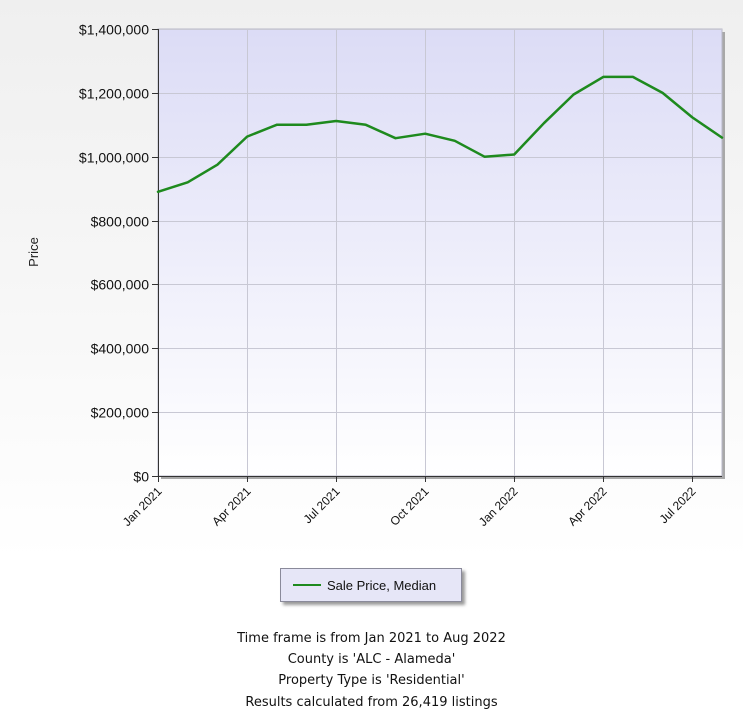  What do you see at coordinates (371, 638) in the screenshot?
I see `footer-timeframe: Time frame is from Jan 2021 to Aug 2022` at bounding box center [371, 638].